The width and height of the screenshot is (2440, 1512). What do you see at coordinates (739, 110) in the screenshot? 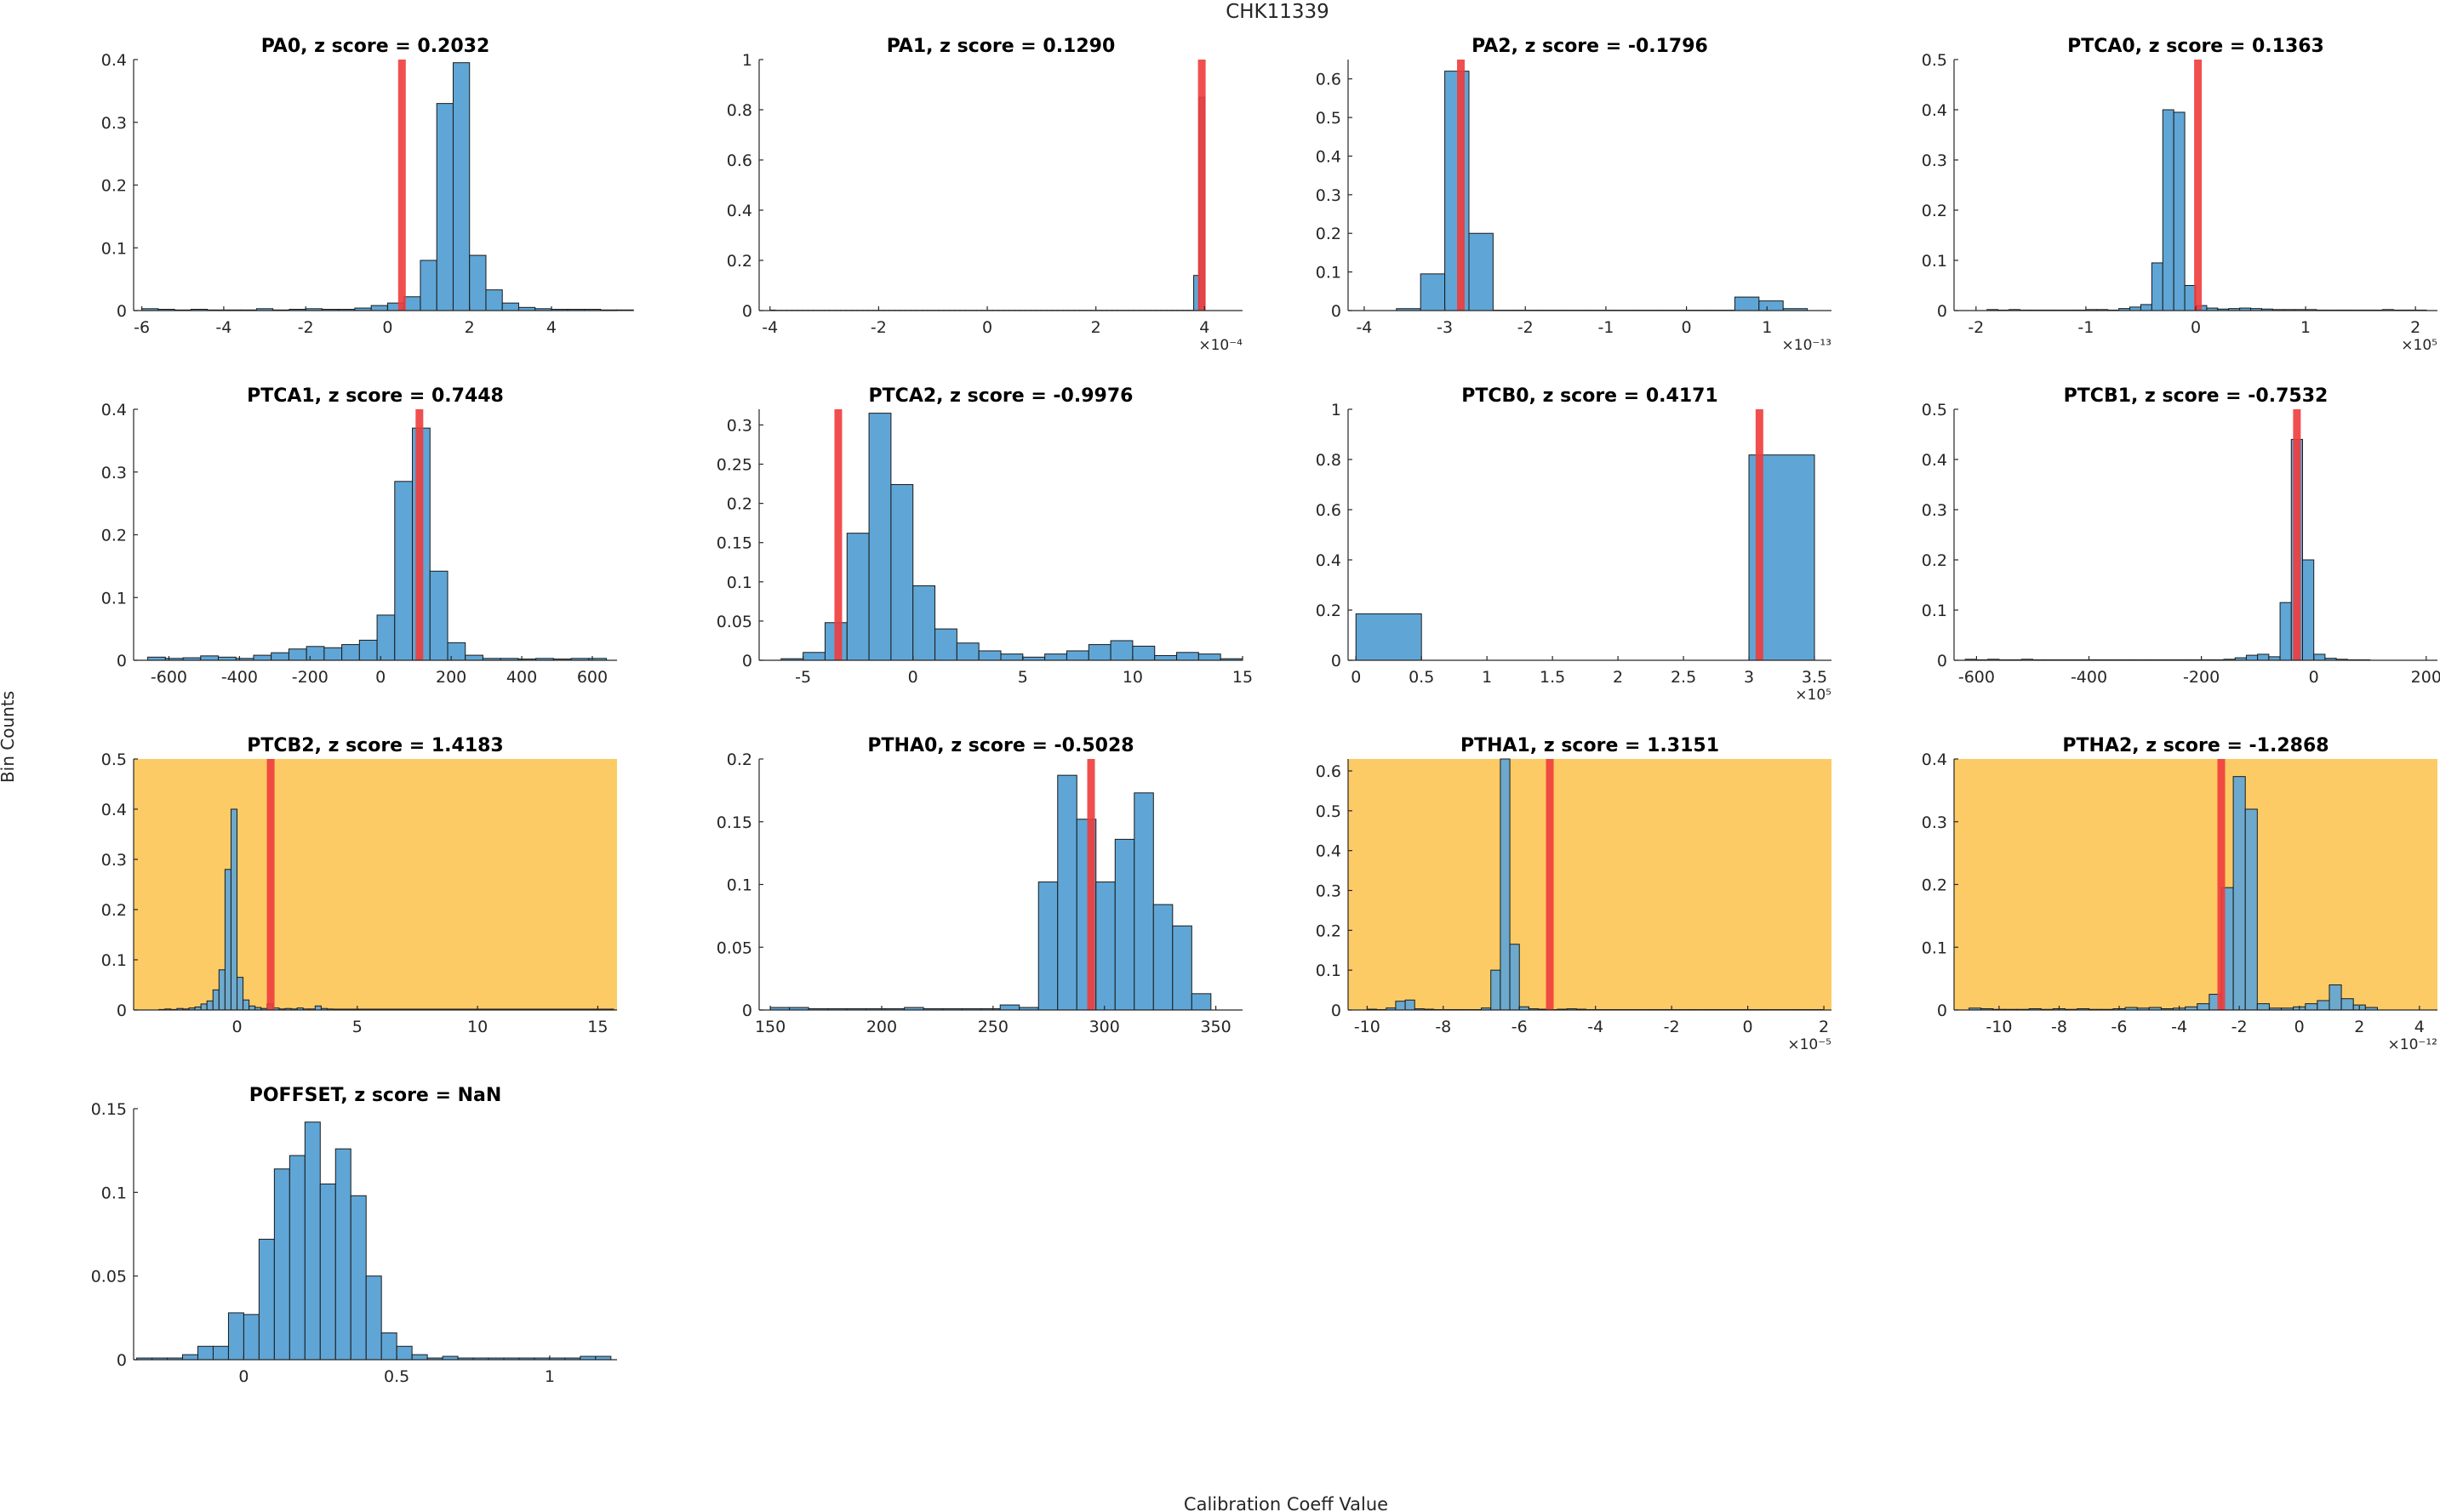
I see `y-tick-label: 0.8` at bounding box center [739, 110].